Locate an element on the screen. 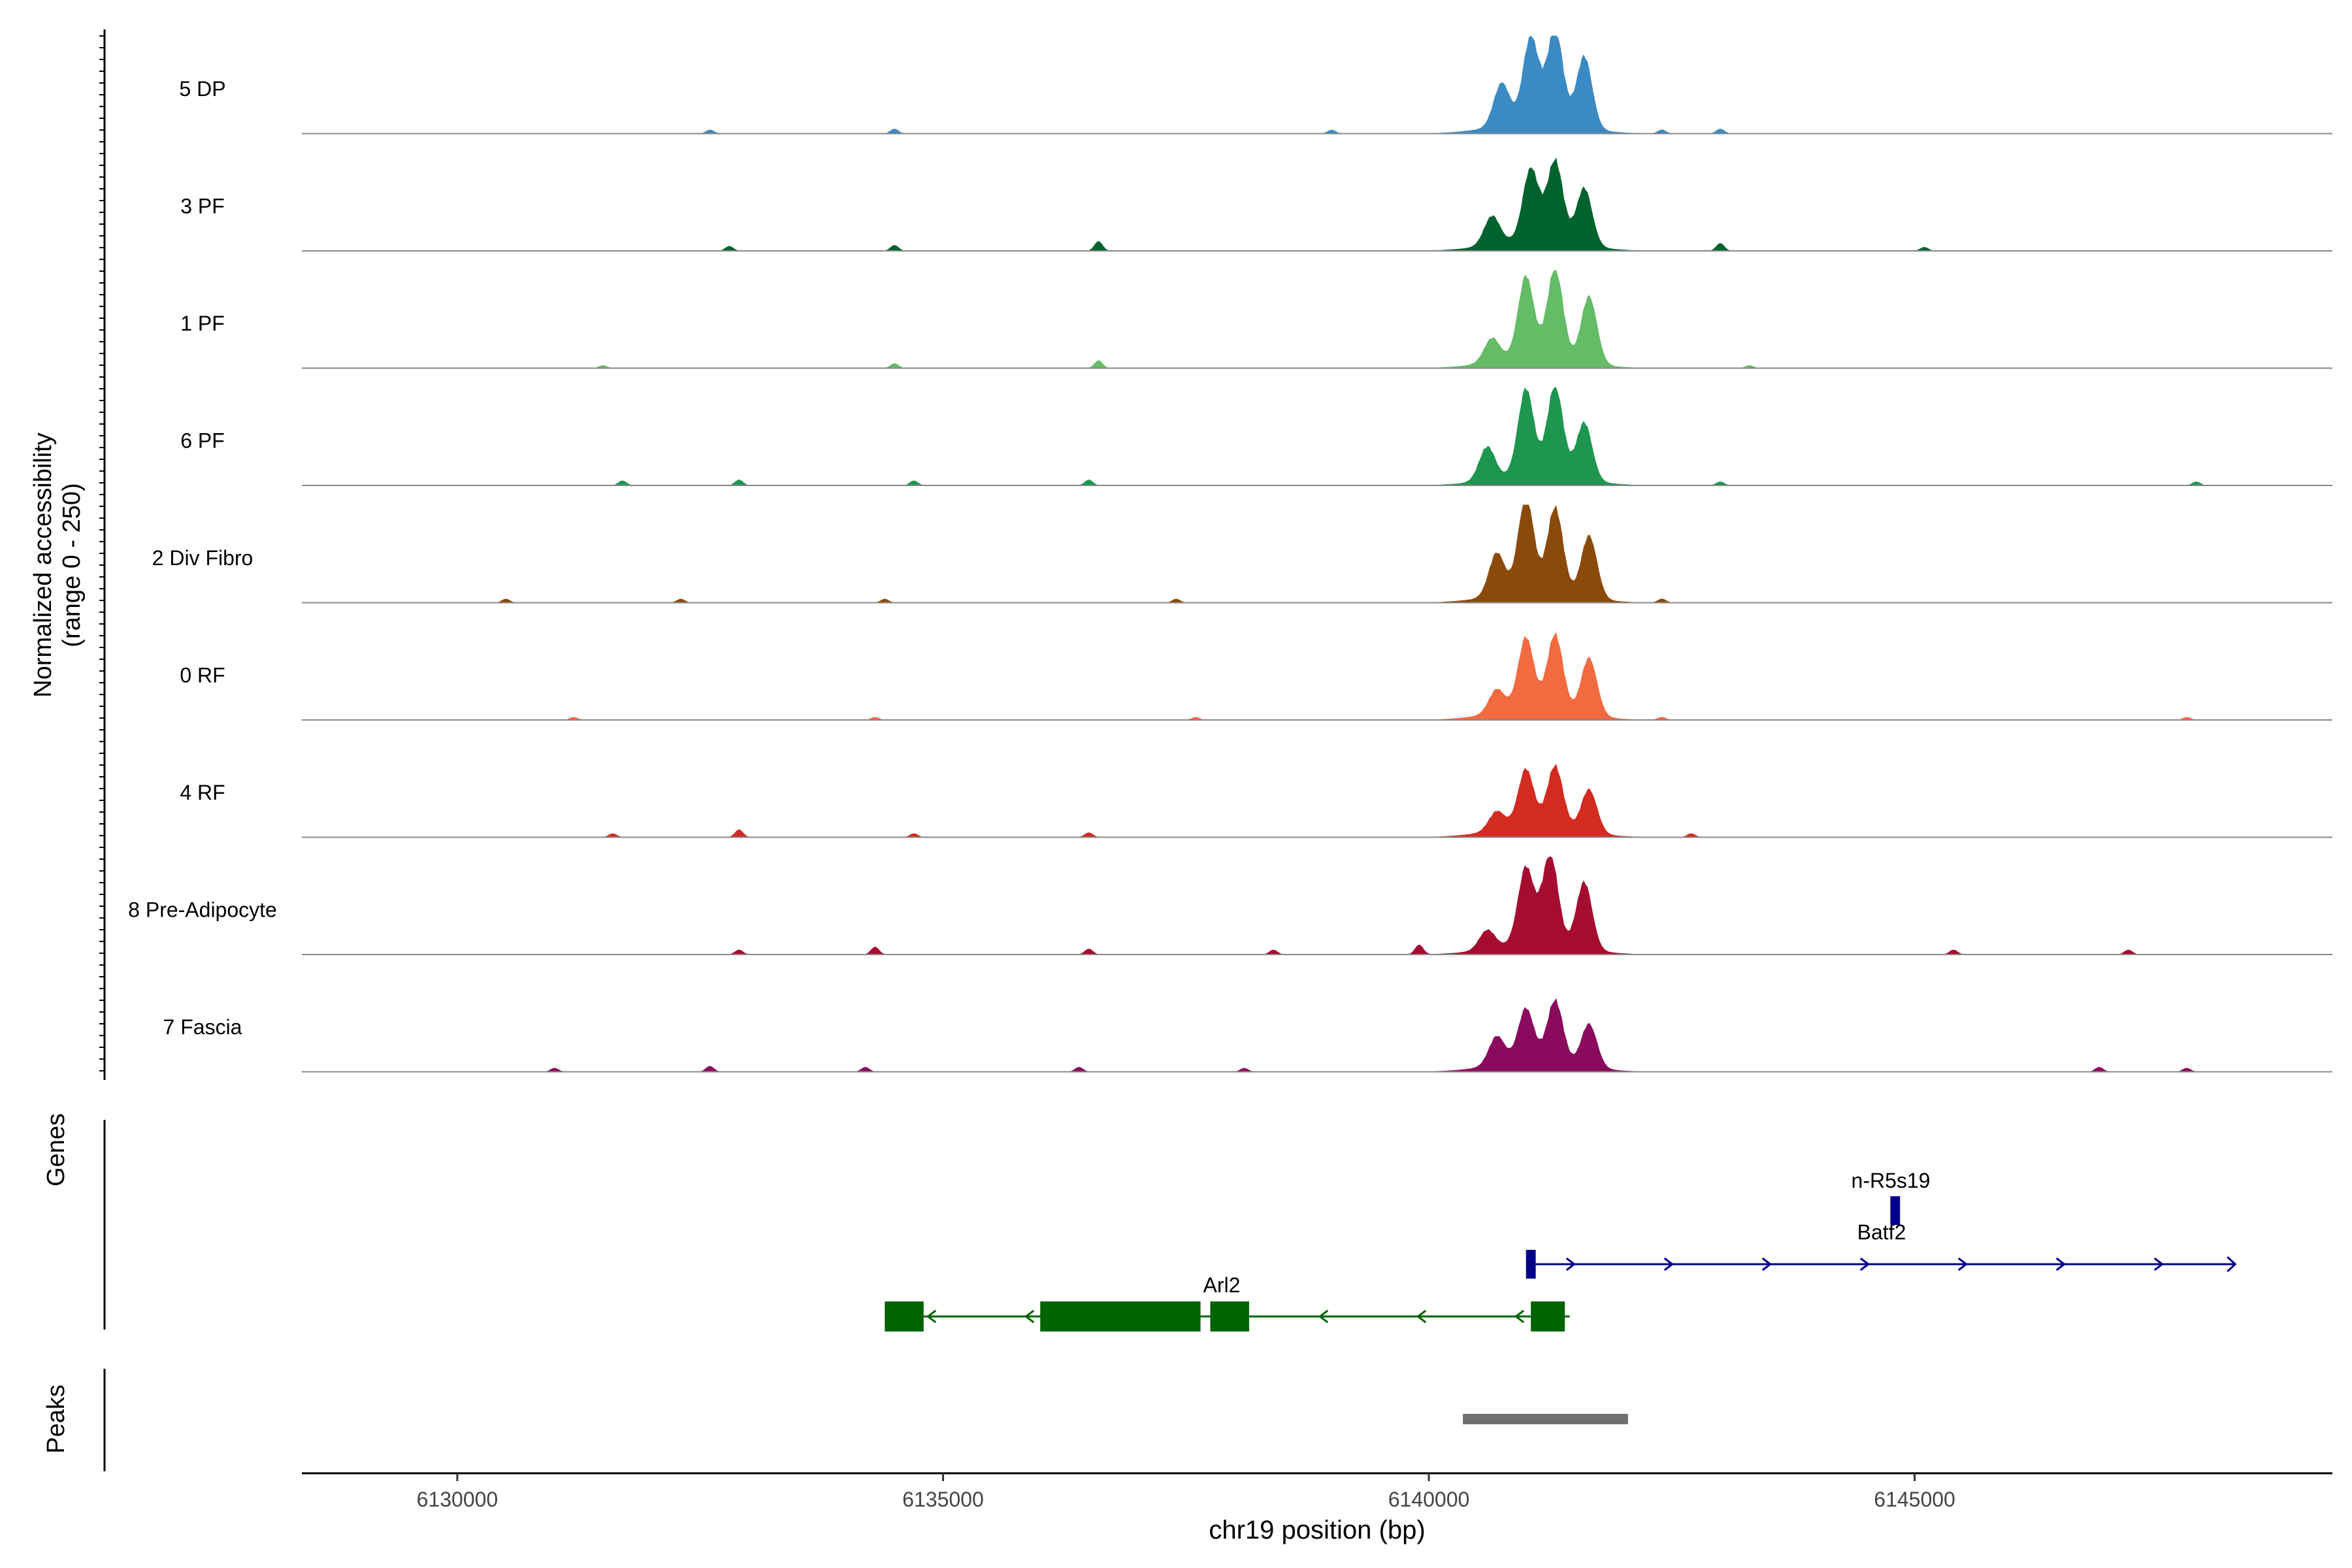  track-label: 6 PF is located at coordinates (202, 441).